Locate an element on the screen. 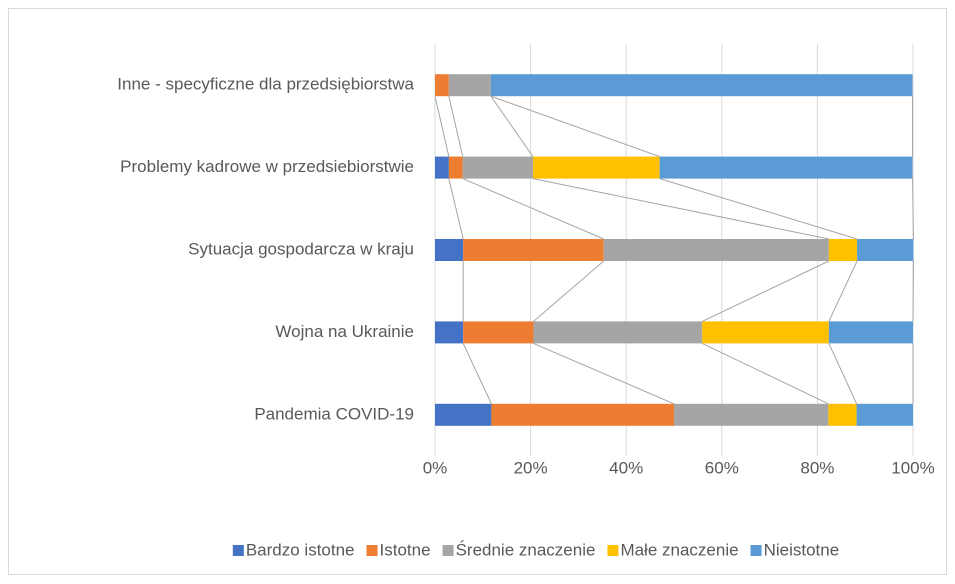  y-tick-label: Inne - specyficzne dla przedsiębiorstwa is located at coordinates (265, 84).